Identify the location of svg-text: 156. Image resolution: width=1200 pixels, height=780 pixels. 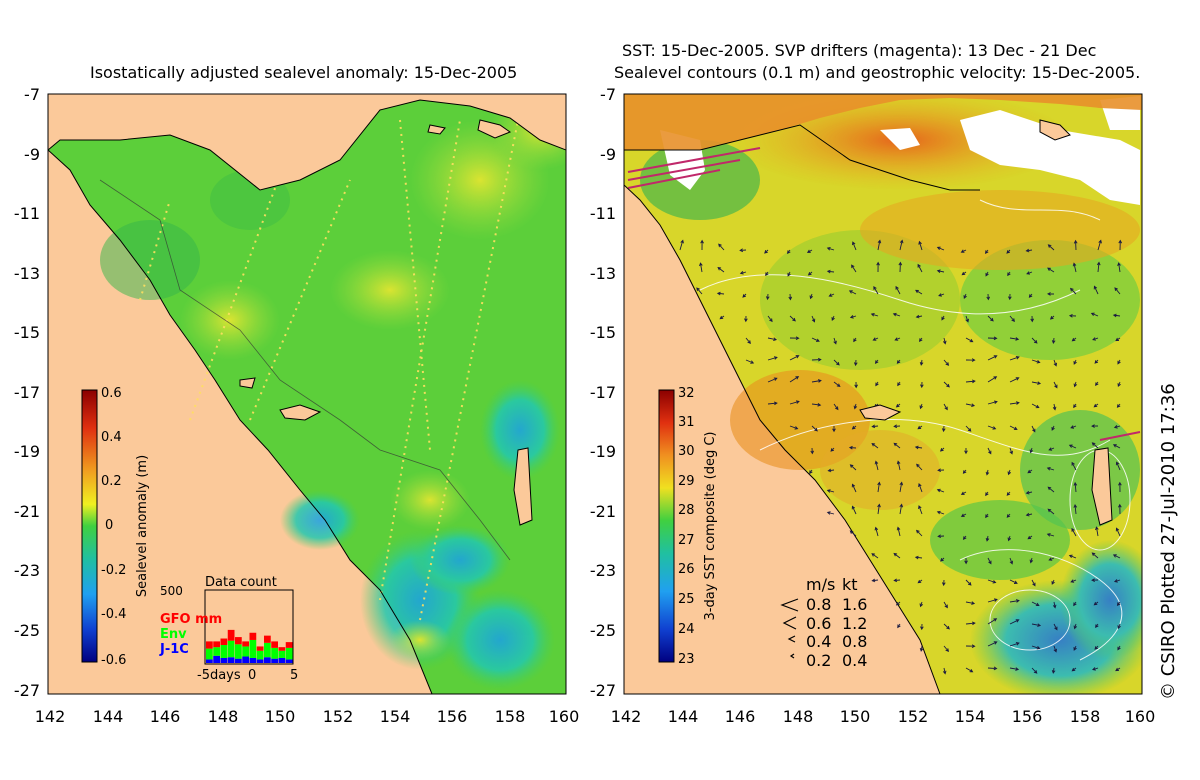
(1027, 716).